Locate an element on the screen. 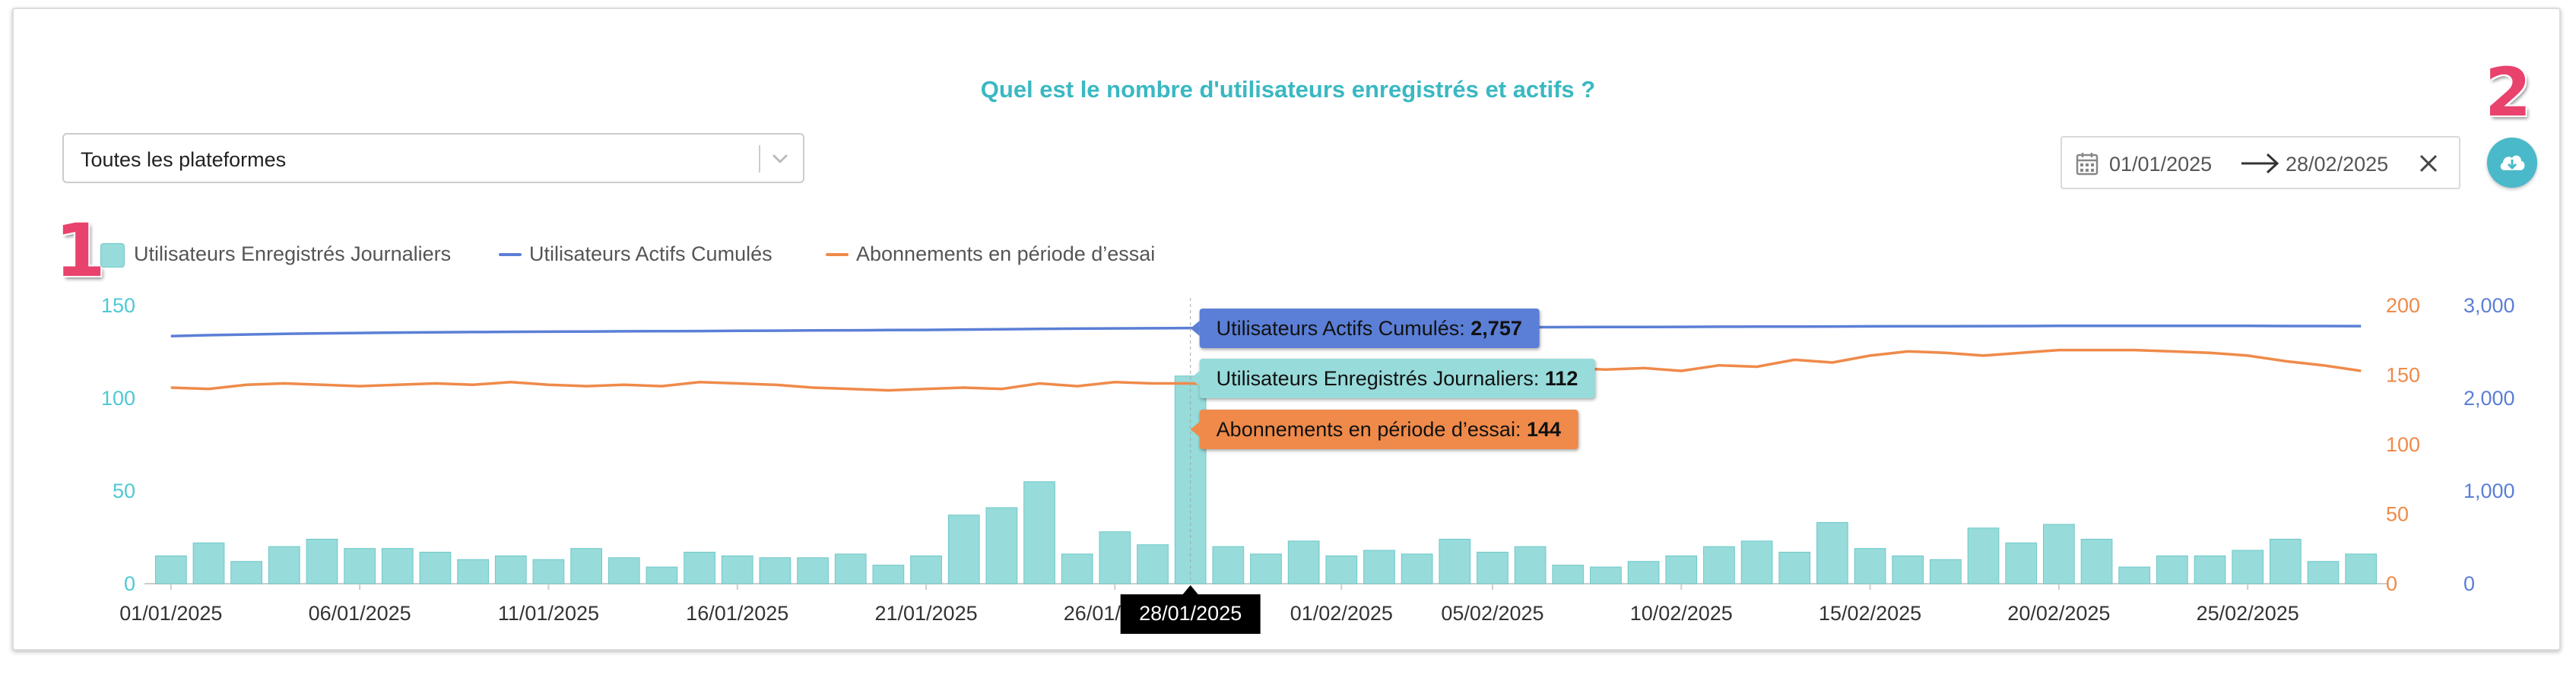 This screenshot has height=684, width=2576. middle-y-tick-label: 50 is located at coordinates (2397, 514).